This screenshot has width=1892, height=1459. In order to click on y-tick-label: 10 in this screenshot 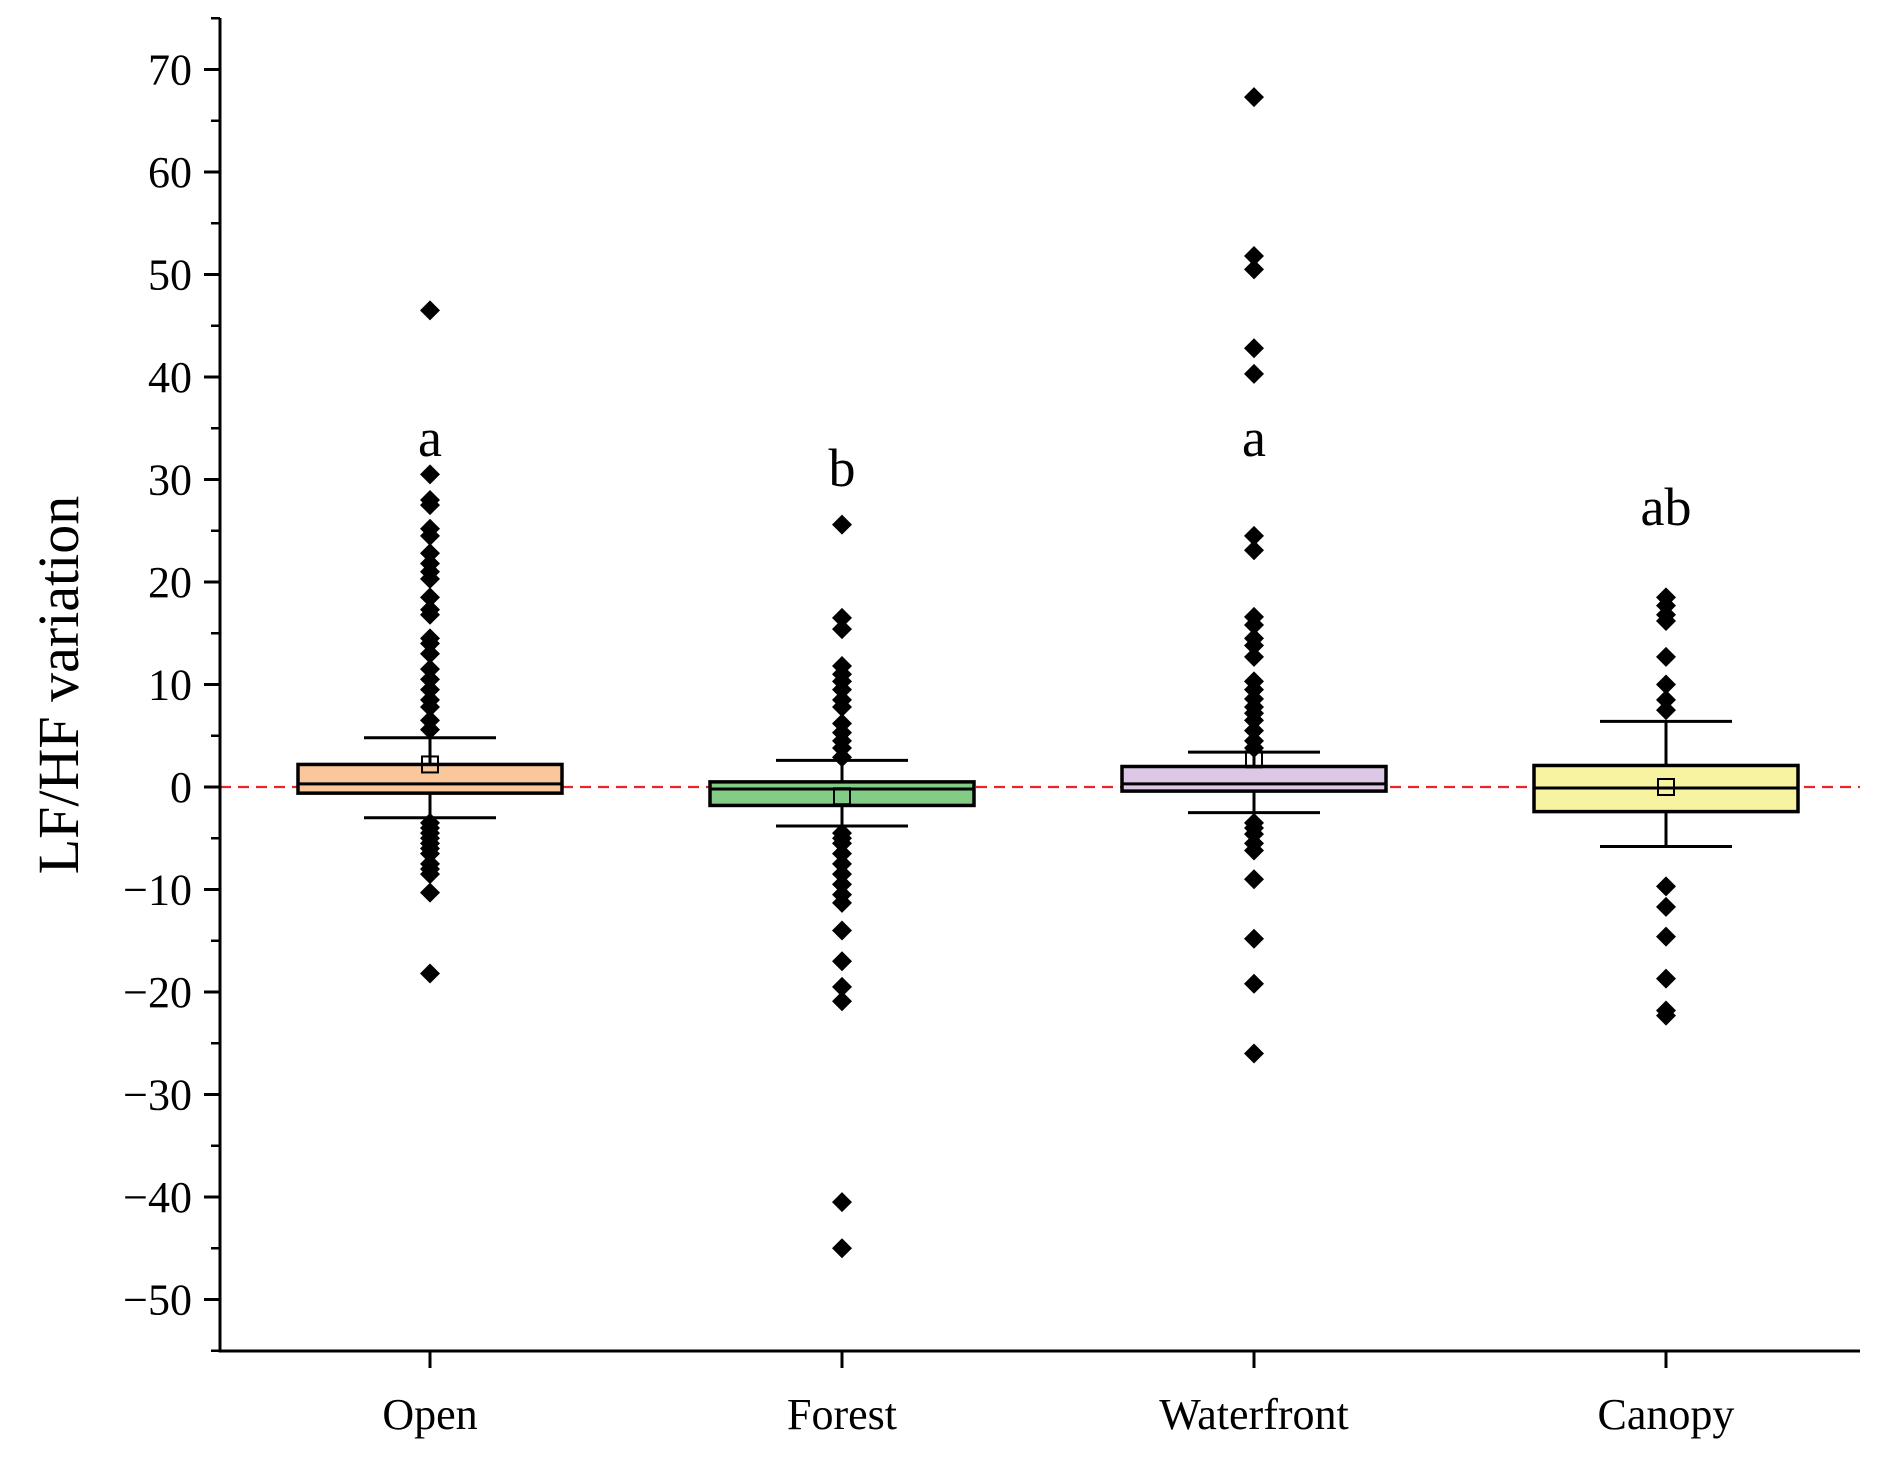, I will do `click(170, 685)`.